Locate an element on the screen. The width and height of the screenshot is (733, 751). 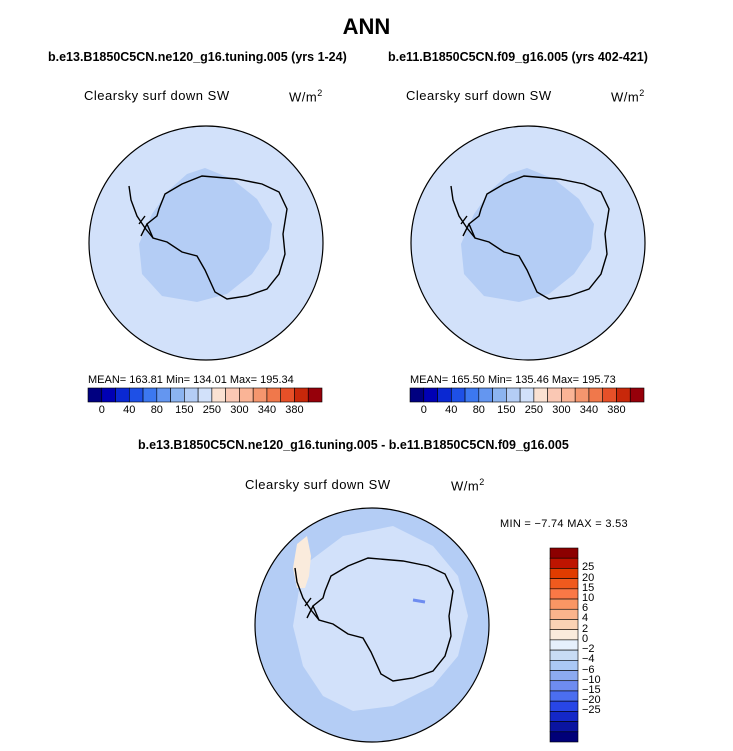
panel1-colorbar-tick-label: 40 is located at coordinates (129, 410).